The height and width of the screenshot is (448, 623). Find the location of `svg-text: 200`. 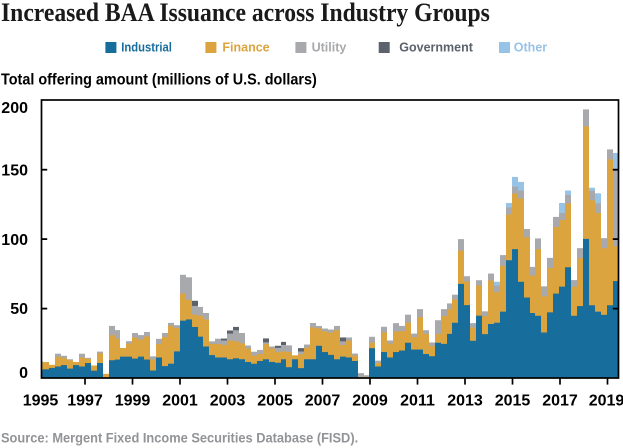

svg-text: 200 is located at coordinates (14, 108).